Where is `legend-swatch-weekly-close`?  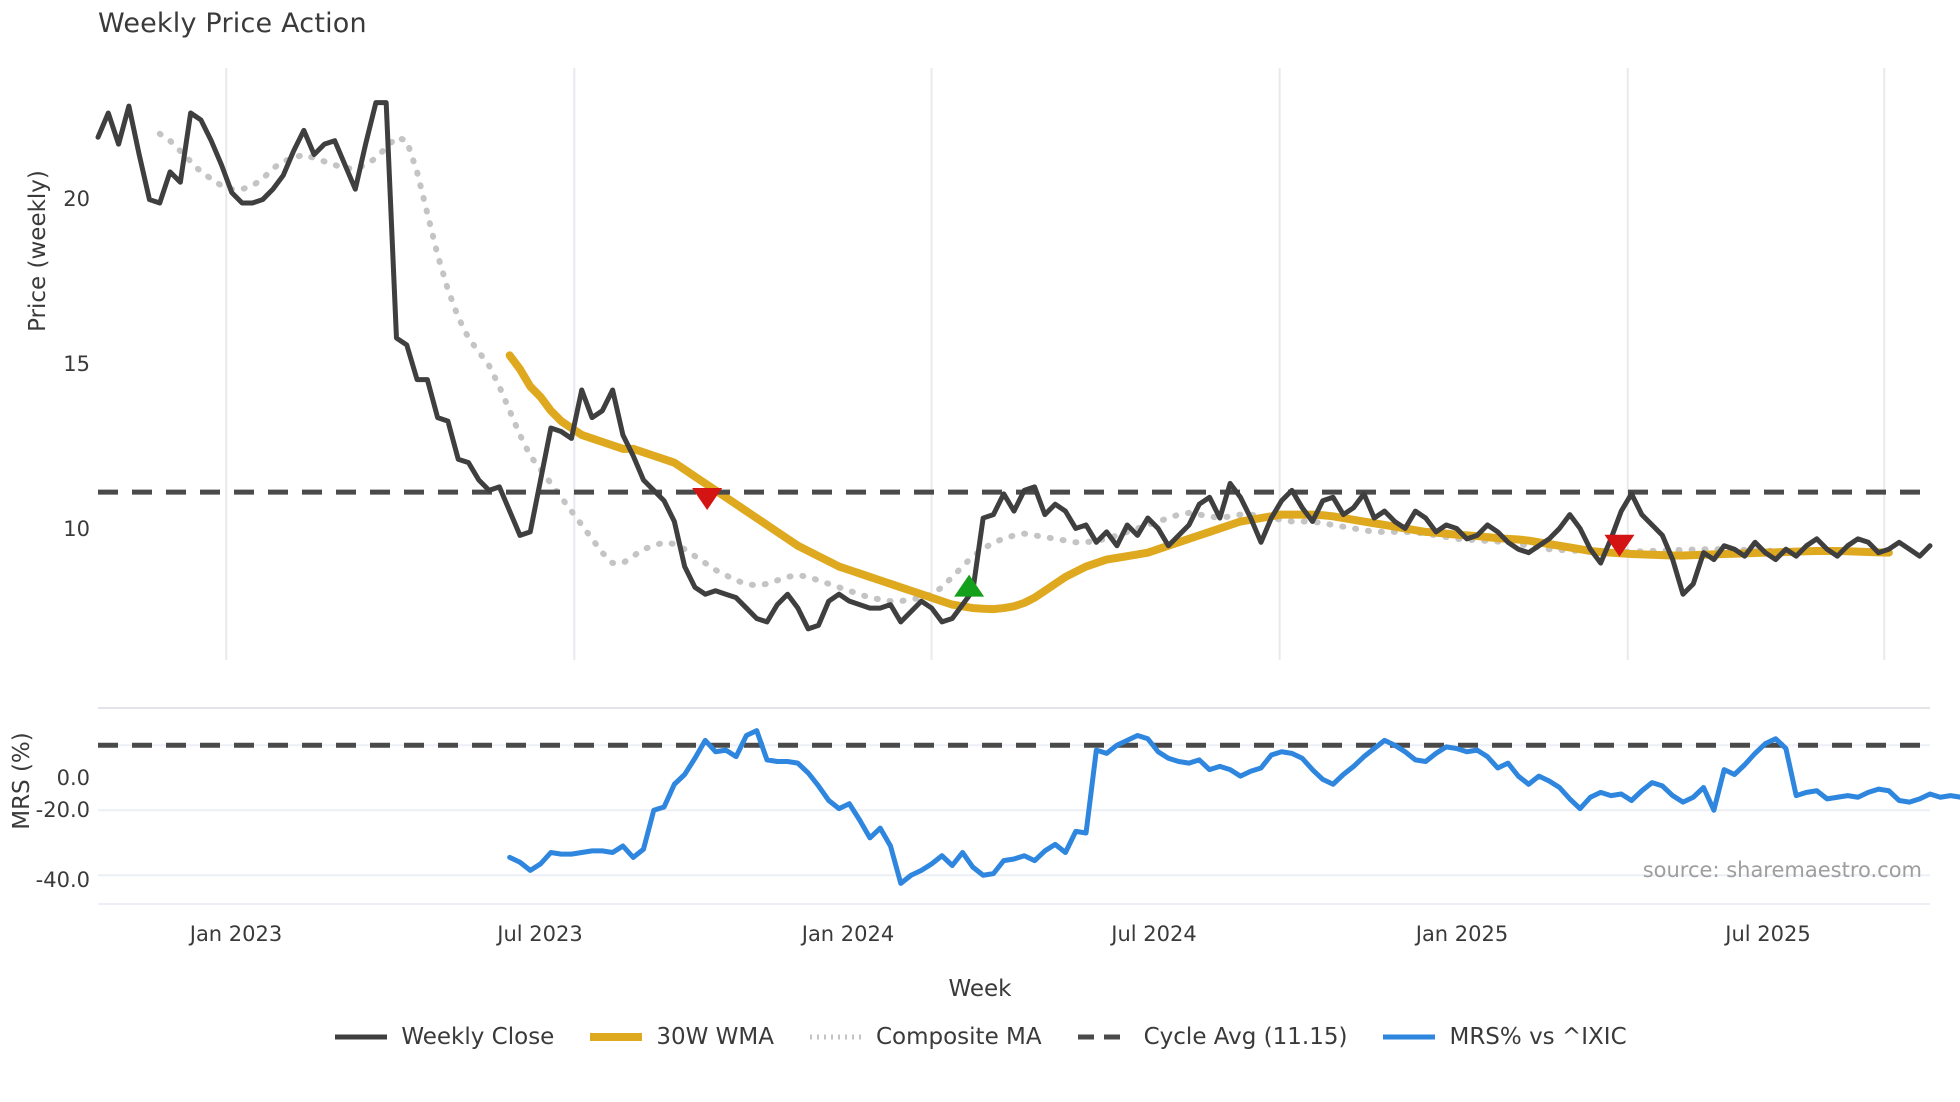
legend-swatch-weekly-close is located at coordinates (361, 1037).